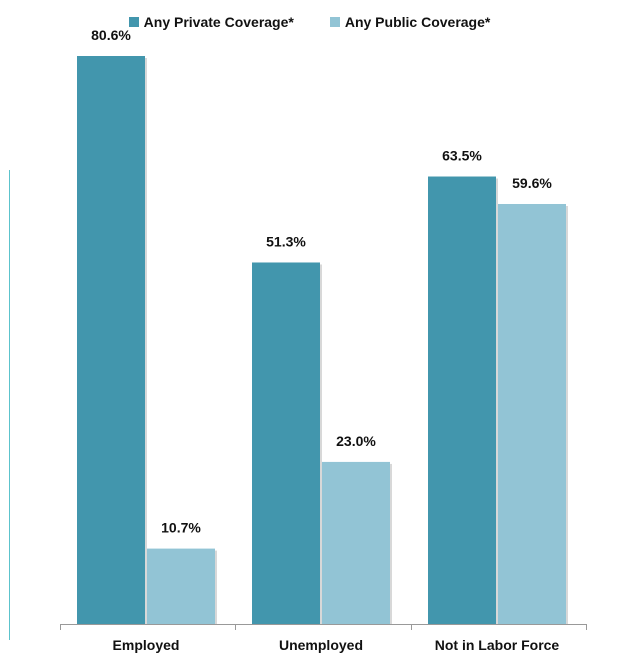  I want to click on legend-label-public: Any Public Coverage*, so click(417, 22).